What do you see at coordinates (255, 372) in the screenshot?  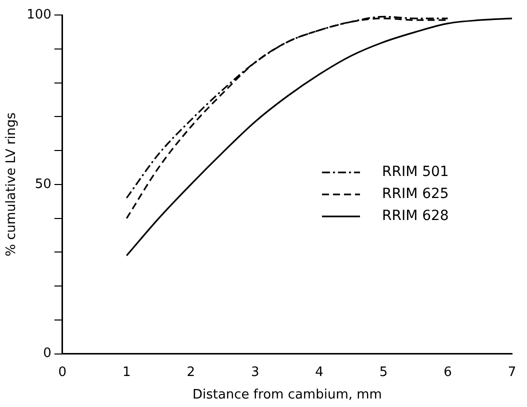 I see `x-tick-label: 3` at bounding box center [255, 372].